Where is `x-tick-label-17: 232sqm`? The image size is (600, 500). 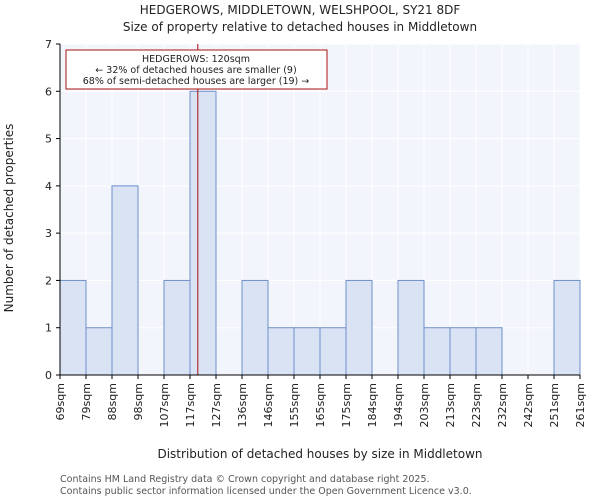 x-tick-label-17: 232sqm is located at coordinates (502, 405).